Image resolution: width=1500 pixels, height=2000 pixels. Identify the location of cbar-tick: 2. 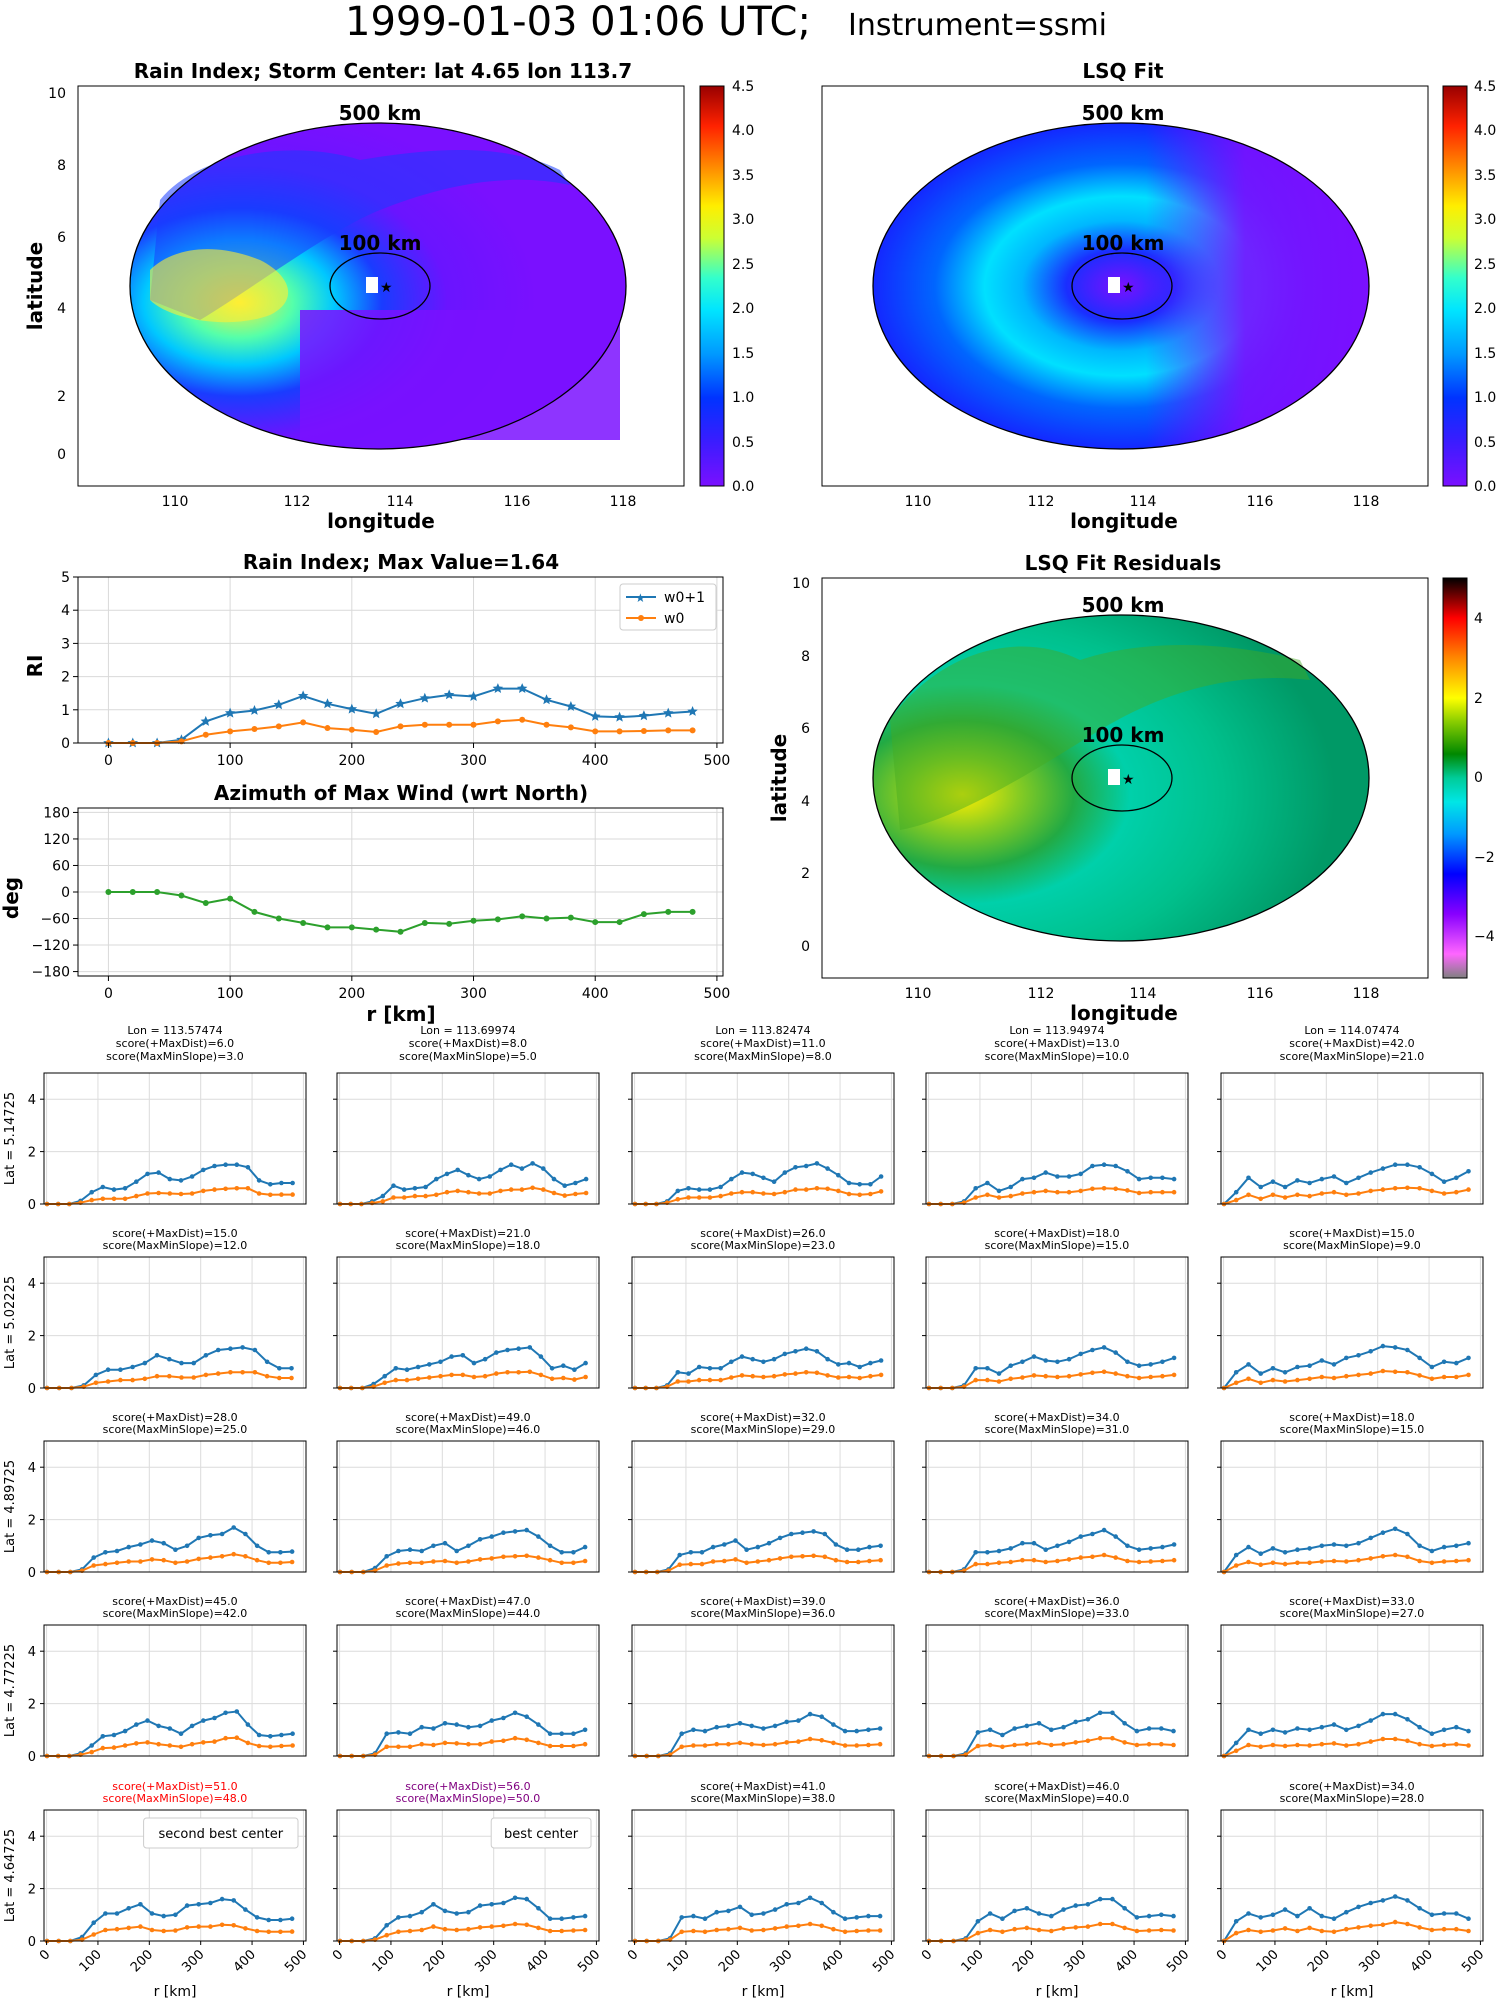
(1478, 699).